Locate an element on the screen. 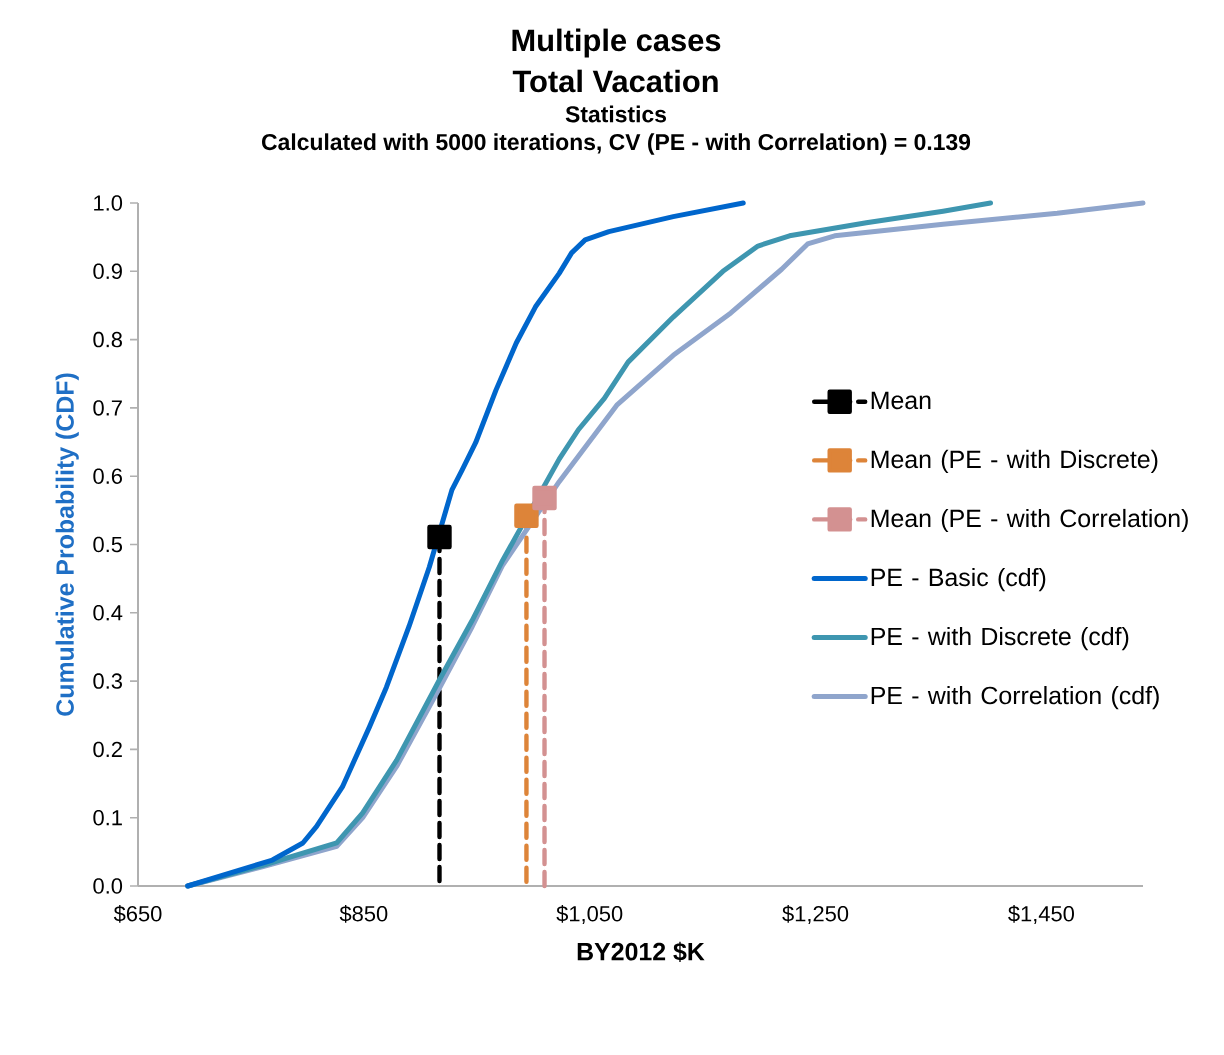  y-tick-label: 0.2 is located at coordinates (107, 749).